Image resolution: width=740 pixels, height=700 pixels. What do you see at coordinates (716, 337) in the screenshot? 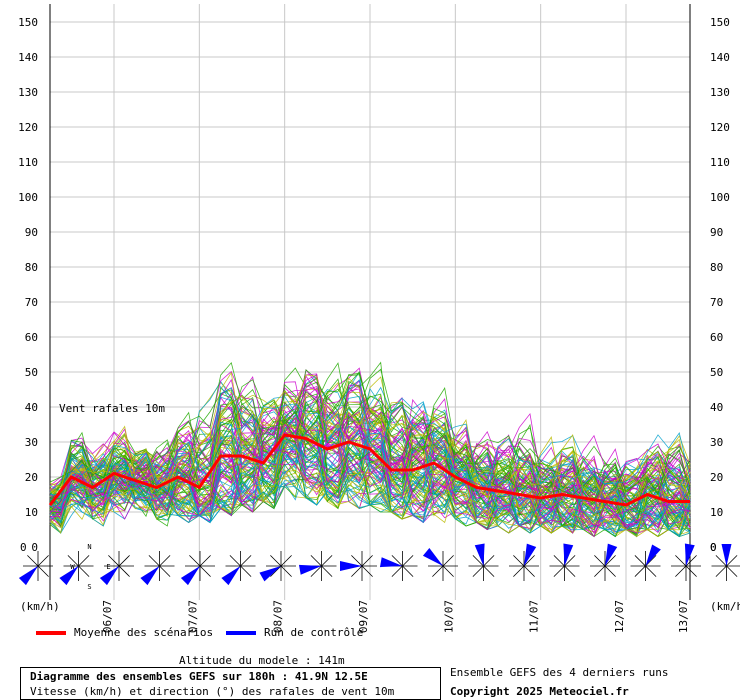
I see `y-tick-right: 60` at bounding box center [716, 337].